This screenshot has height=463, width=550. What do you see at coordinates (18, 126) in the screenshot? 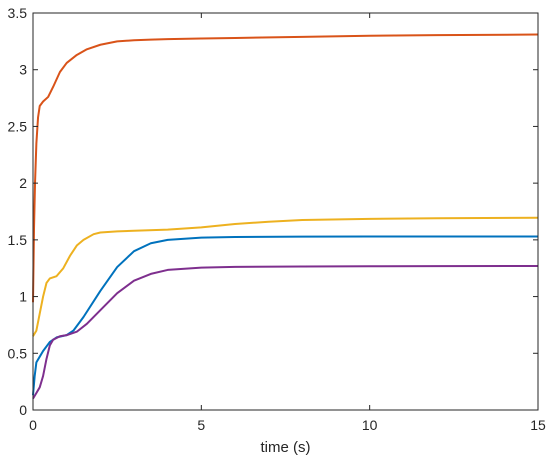
I see `y-tick-label: 2.5` at bounding box center [18, 126].